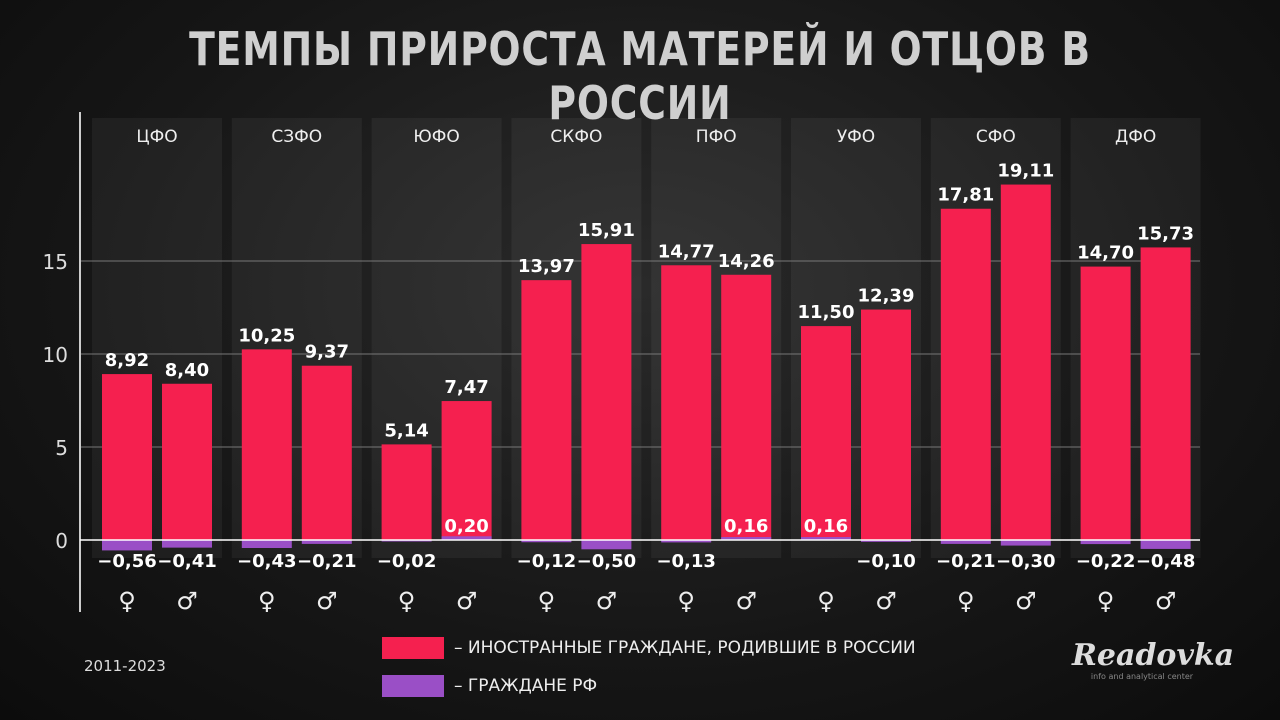  I want to click on category-label: ПФО, so click(716, 137).